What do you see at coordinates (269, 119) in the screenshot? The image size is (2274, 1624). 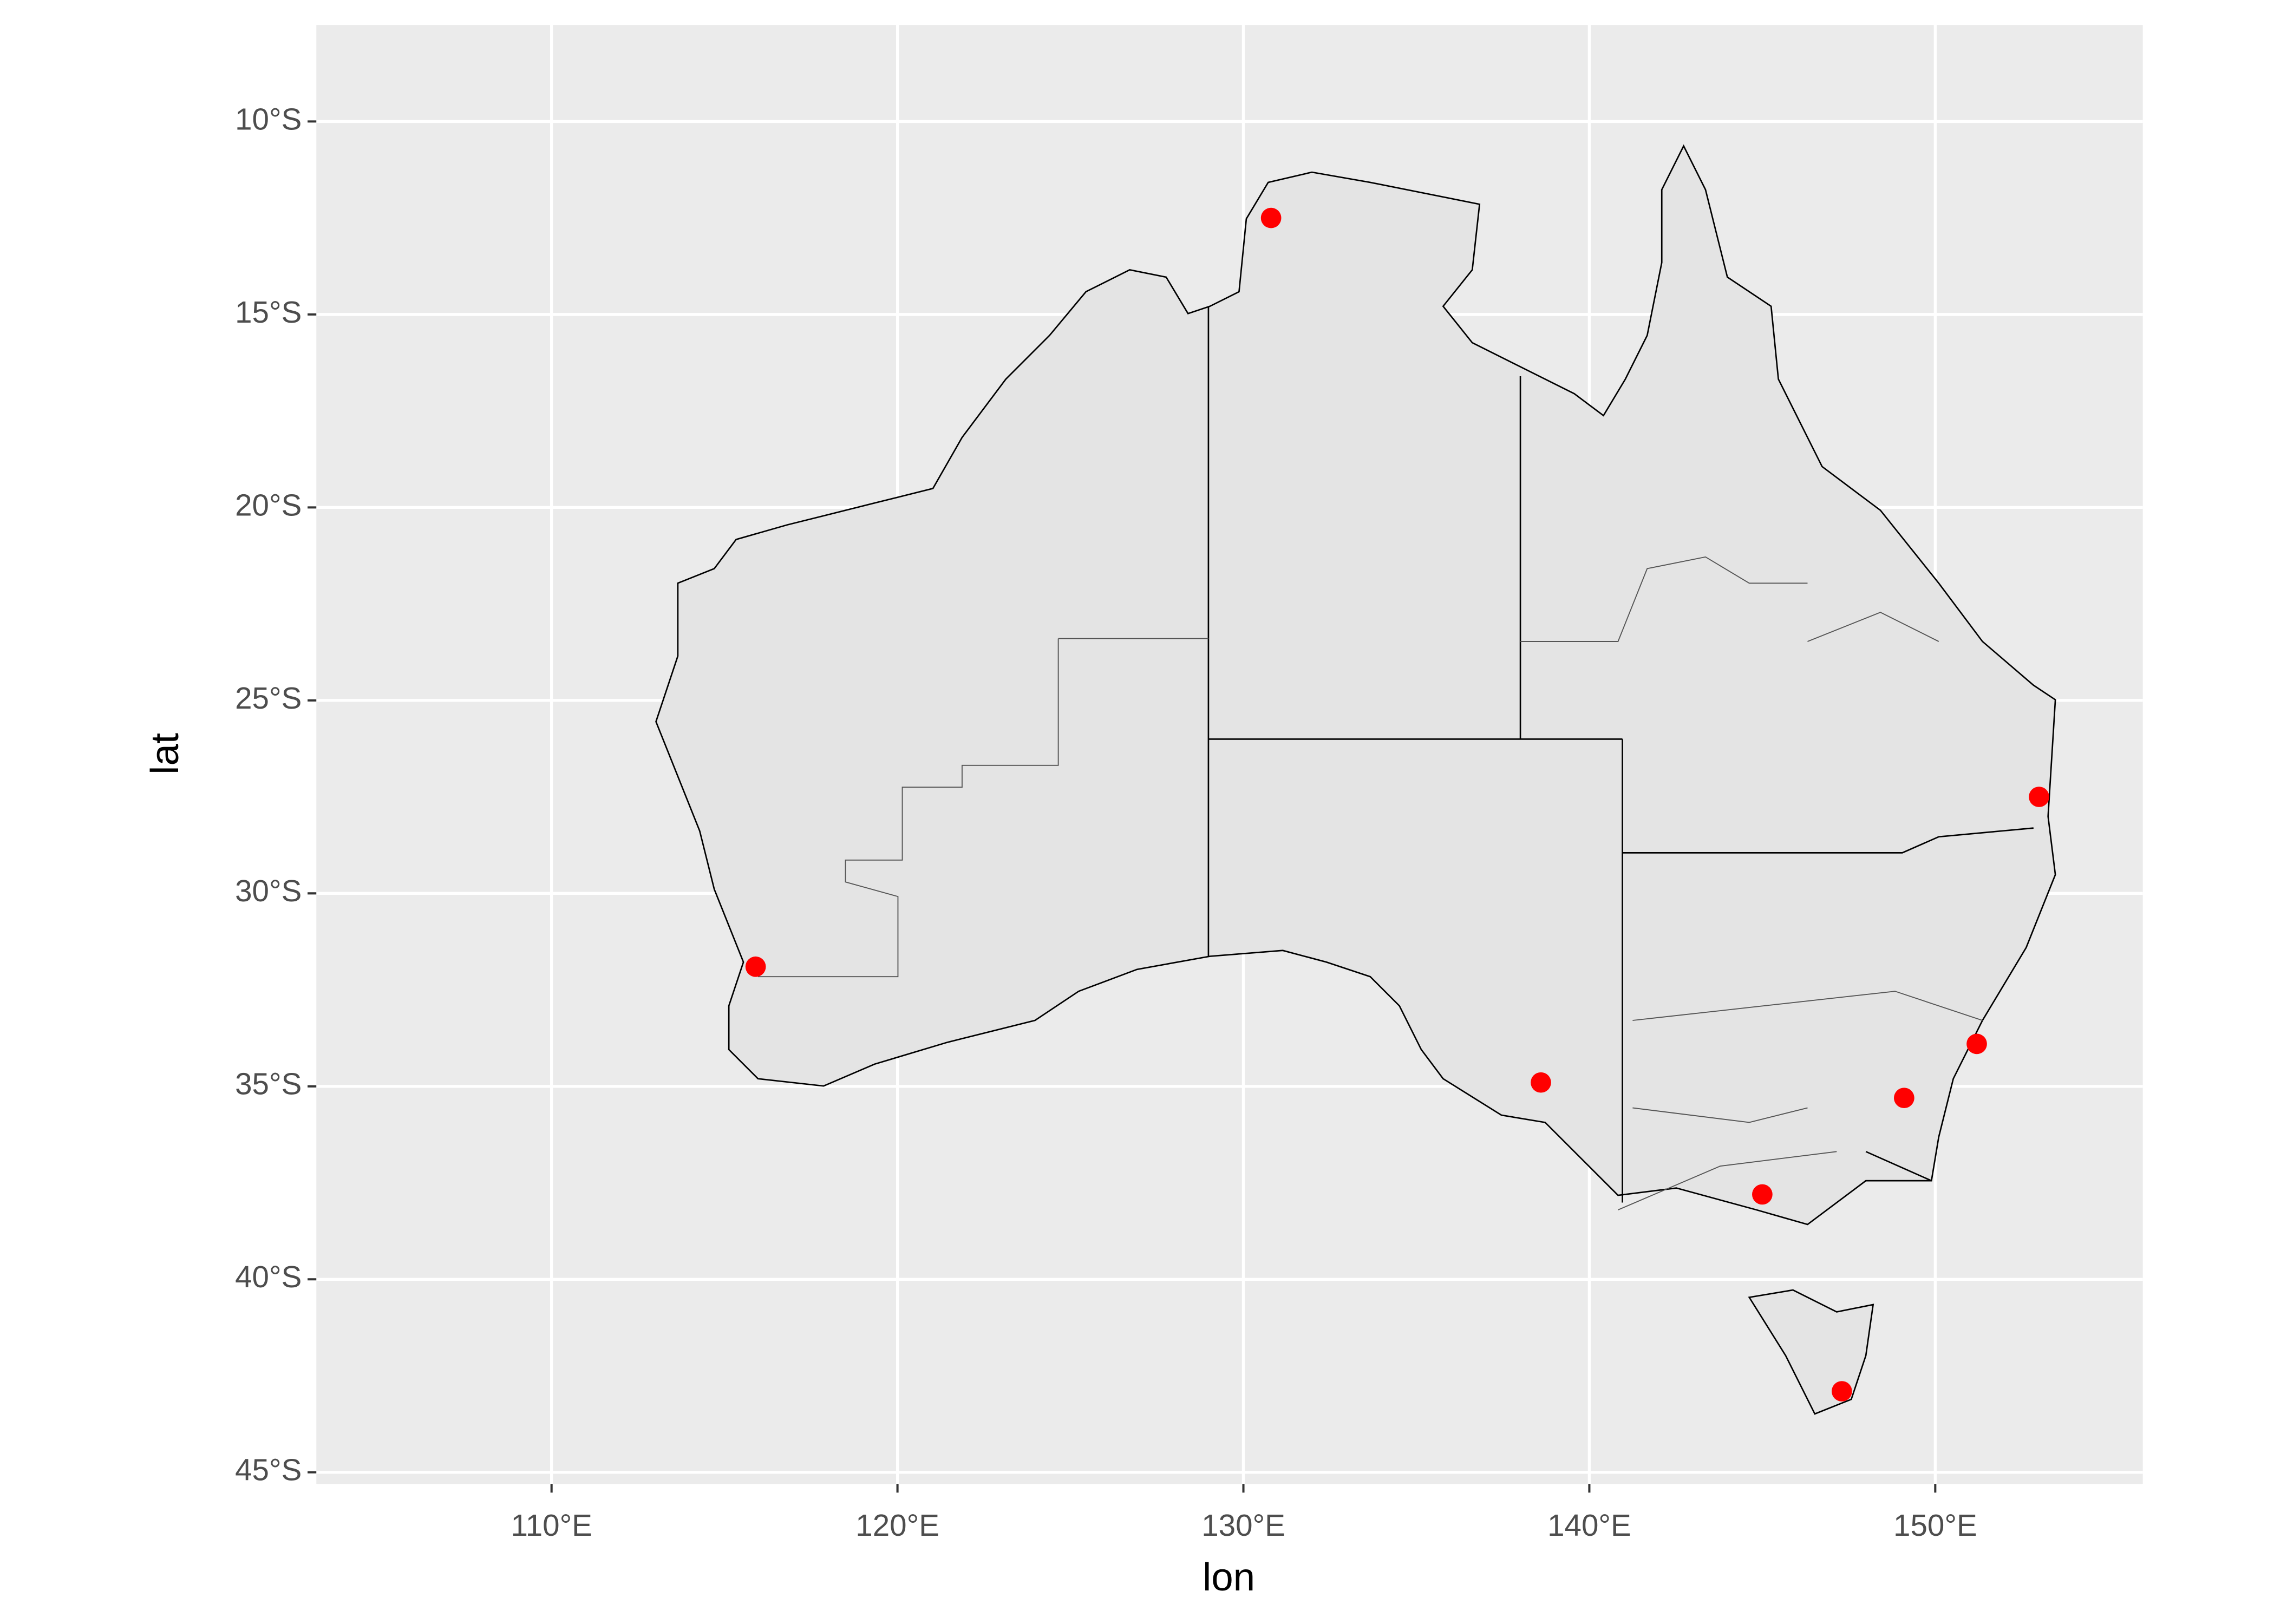 I see `y-tick-label: 10°S` at bounding box center [269, 119].